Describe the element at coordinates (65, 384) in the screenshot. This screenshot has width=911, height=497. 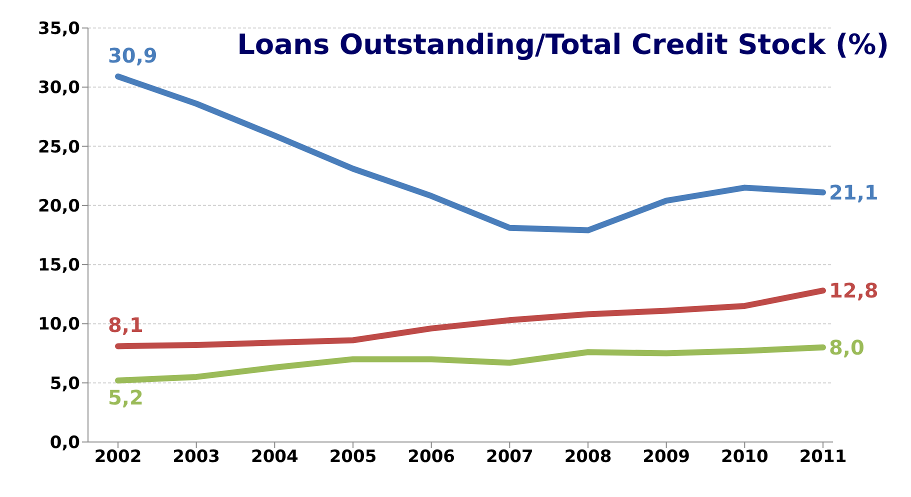
I see `y-tick-label: 5,0` at that location.